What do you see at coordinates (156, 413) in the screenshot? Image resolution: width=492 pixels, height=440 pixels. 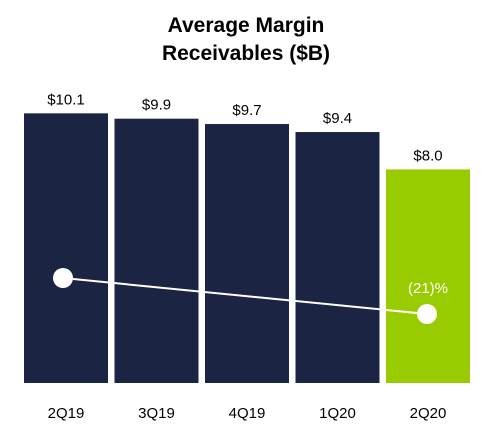 I see `category-label-3q19: 3Q19` at bounding box center [156, 413].